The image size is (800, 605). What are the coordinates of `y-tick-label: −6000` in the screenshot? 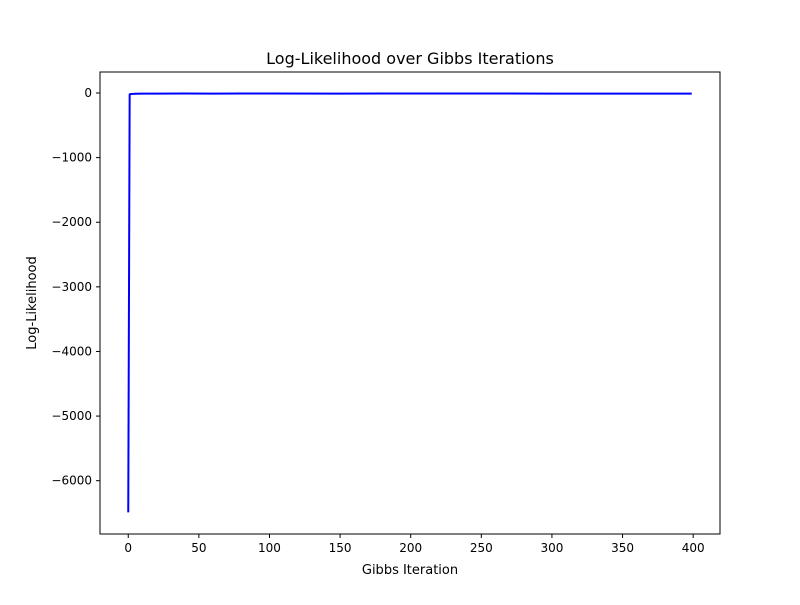 It's located at (71, 481).